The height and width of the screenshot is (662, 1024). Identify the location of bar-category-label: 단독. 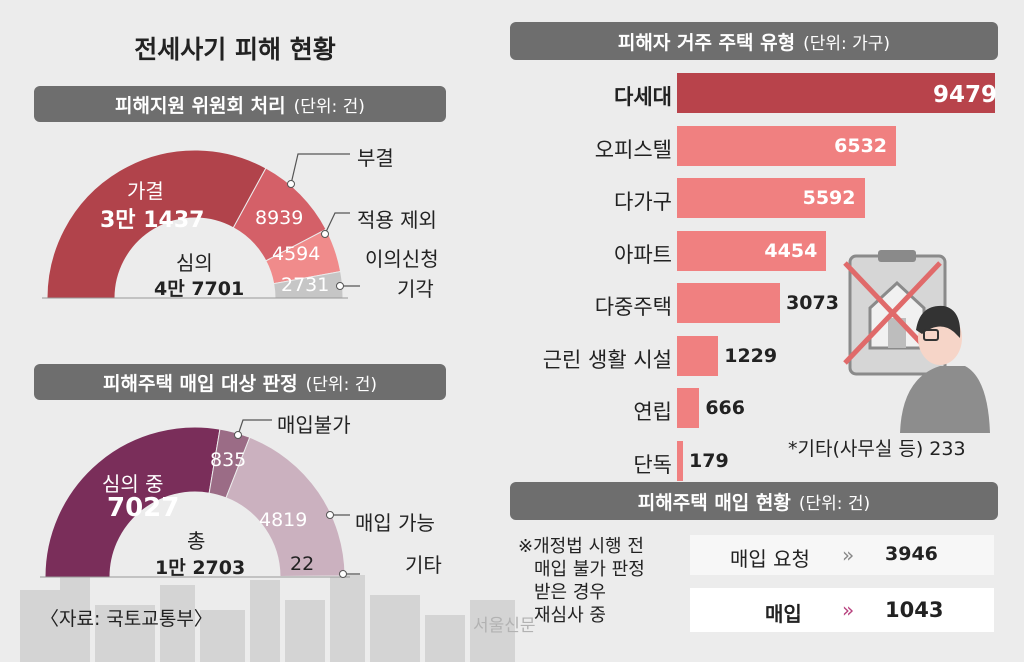
(652, 464).